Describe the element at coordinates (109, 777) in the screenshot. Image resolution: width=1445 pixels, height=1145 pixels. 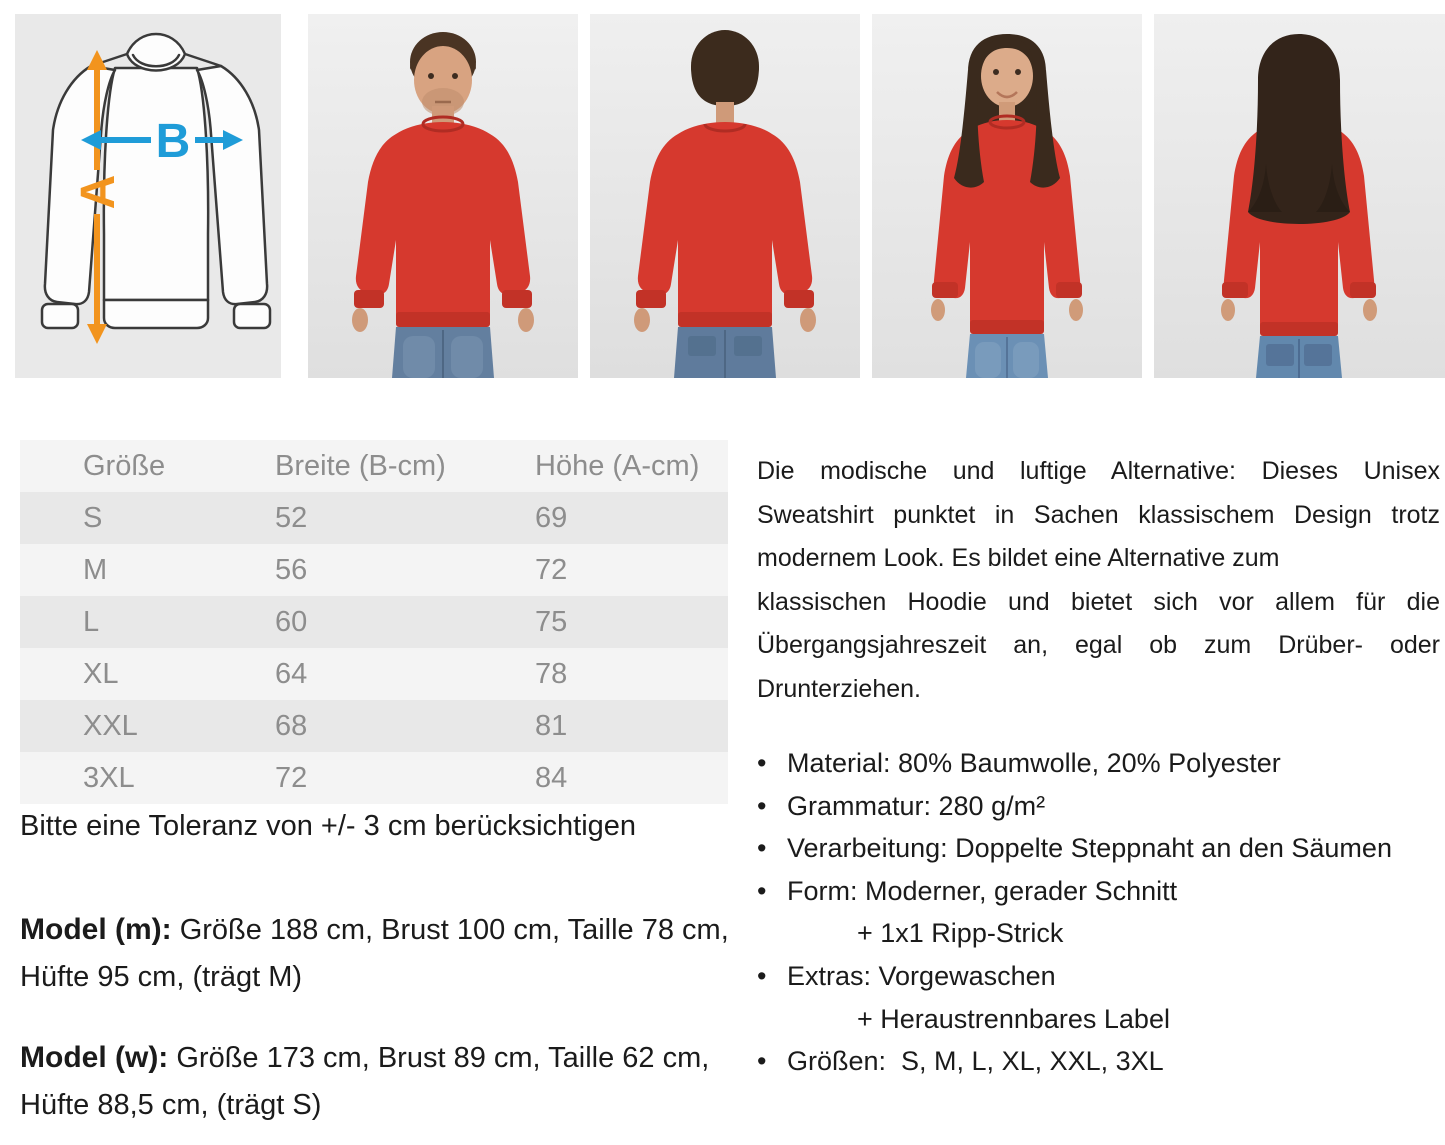
I see `cell-size: 3XL` at that location.